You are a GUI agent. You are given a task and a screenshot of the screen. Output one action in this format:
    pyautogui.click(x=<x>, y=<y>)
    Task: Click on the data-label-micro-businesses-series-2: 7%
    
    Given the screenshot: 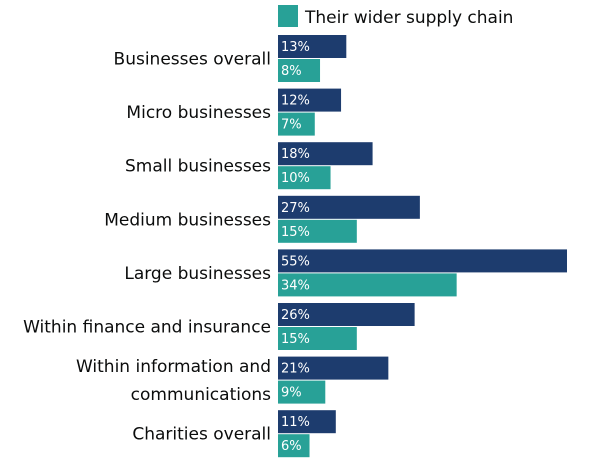 What is the action you would take?
    pyautogui.click(x=291, y=125)
    